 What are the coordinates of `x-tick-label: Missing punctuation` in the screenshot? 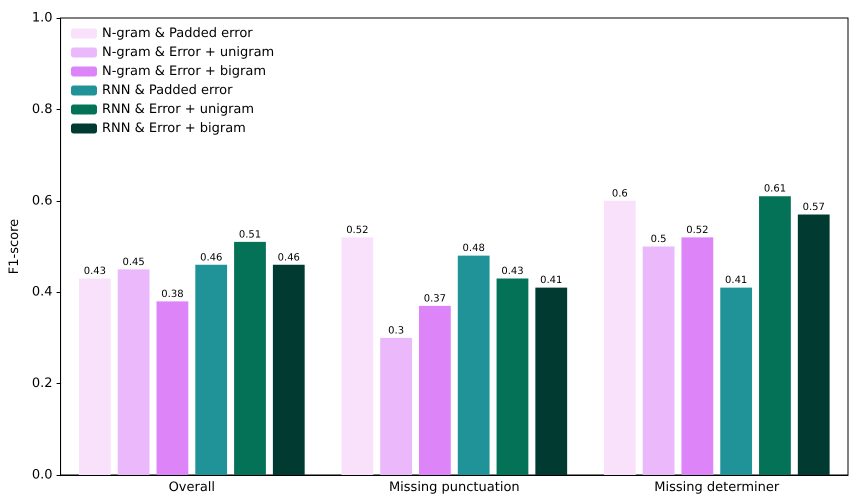 It's located at (454, 487).